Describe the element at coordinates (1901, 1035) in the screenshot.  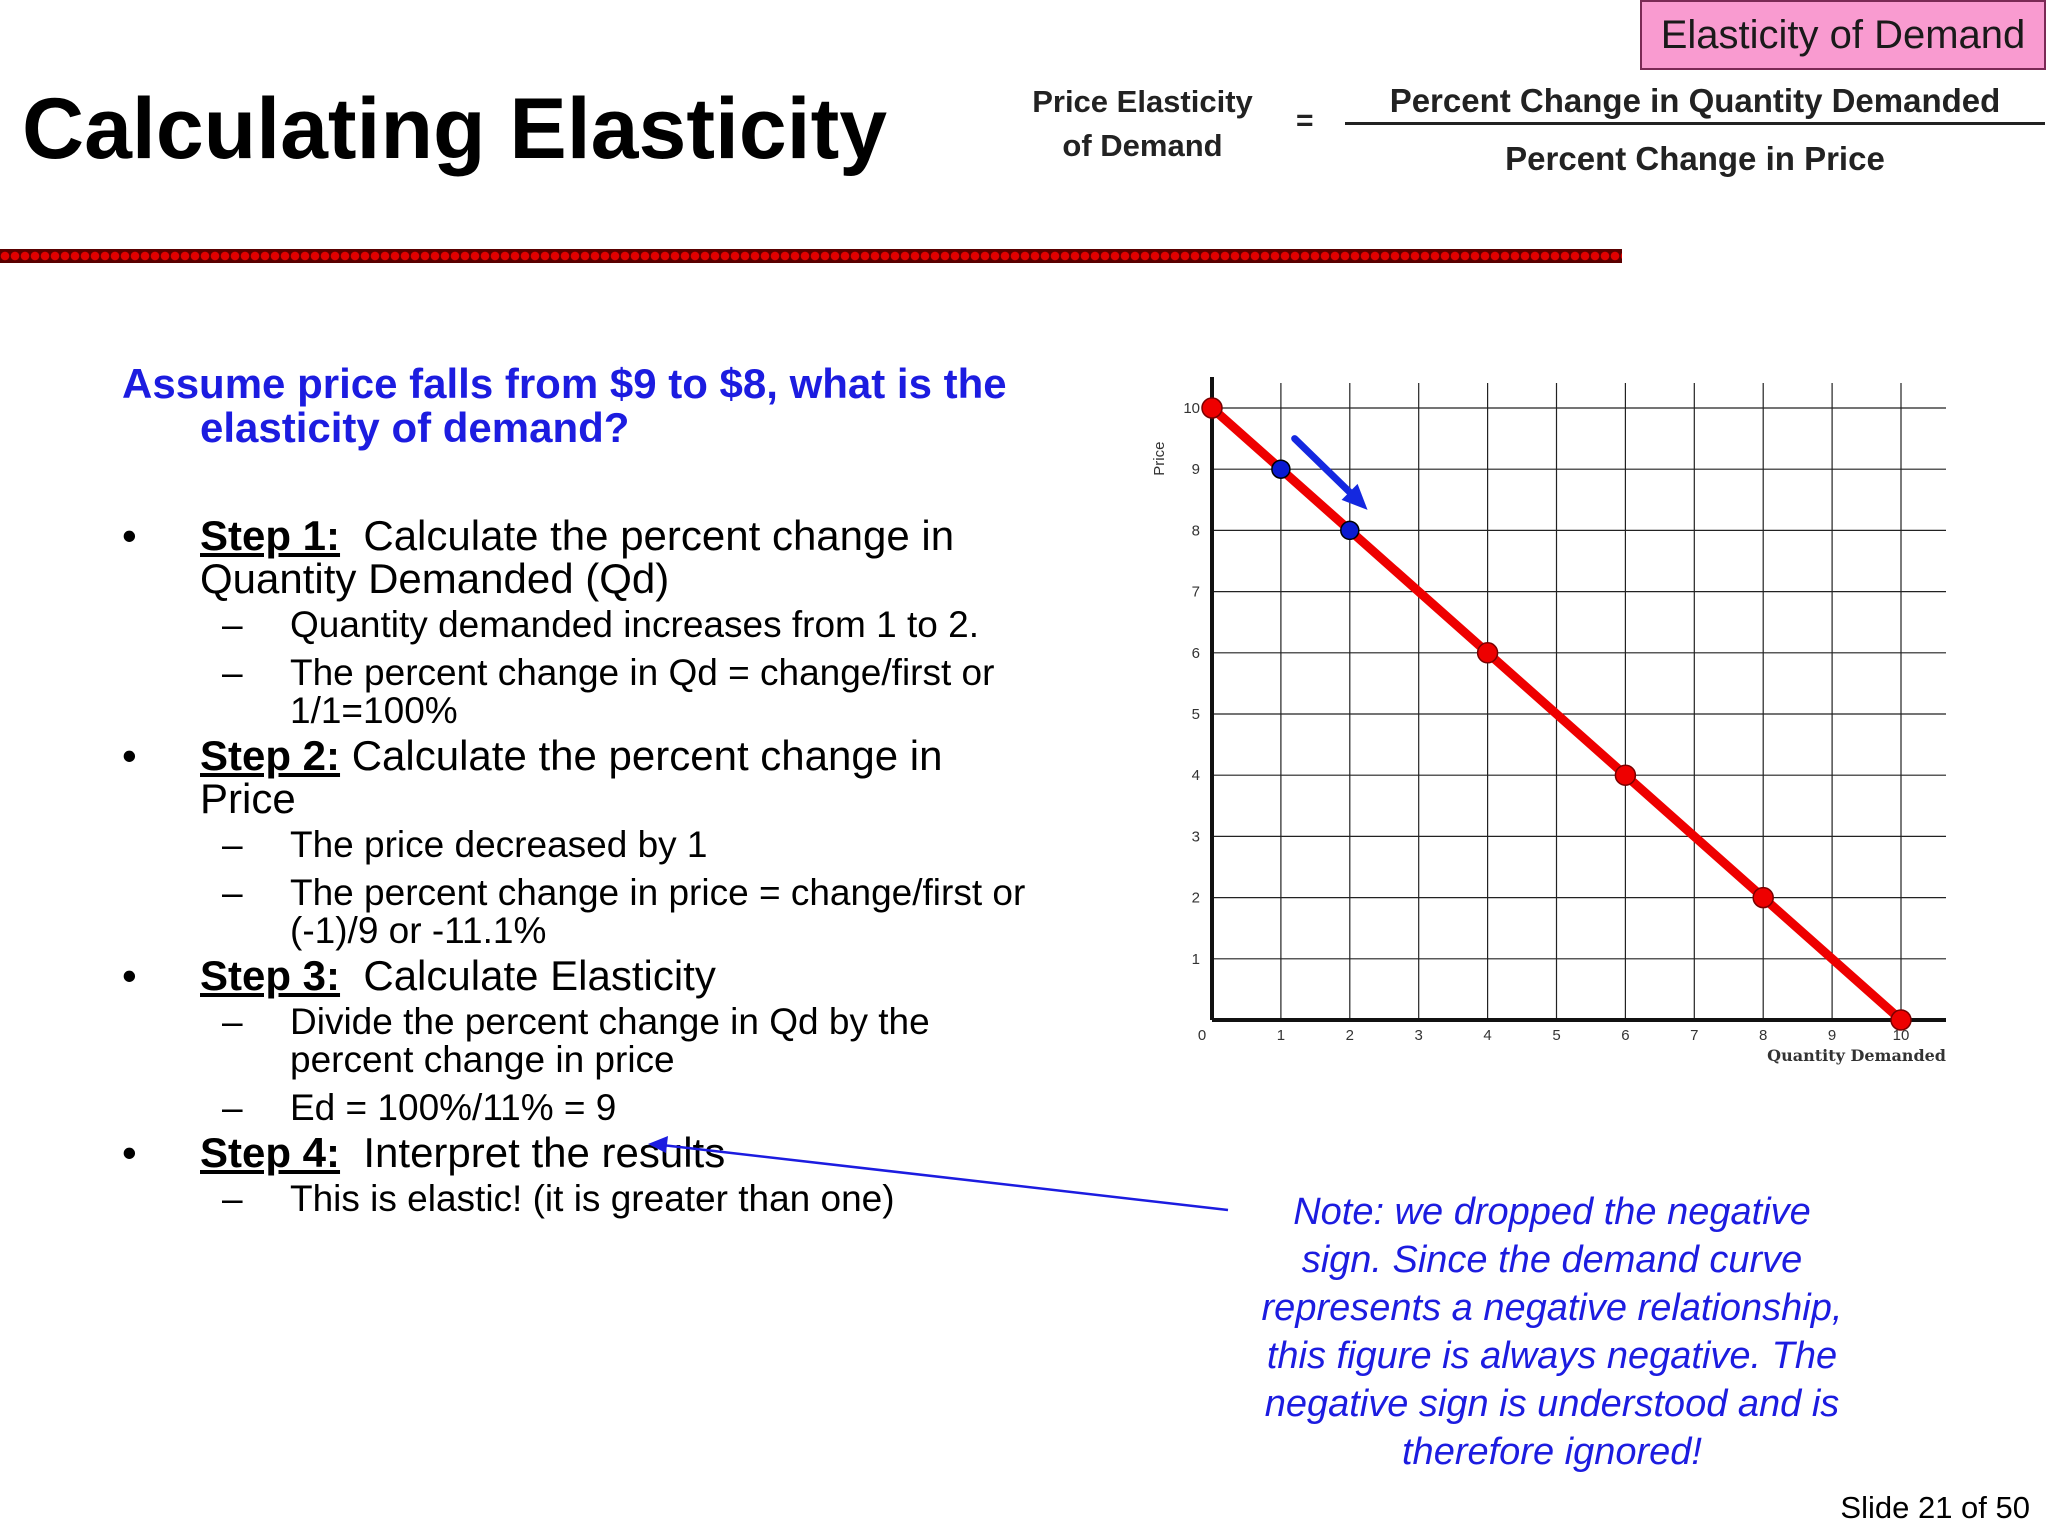
I see `x-tick-label: 10` at that location.